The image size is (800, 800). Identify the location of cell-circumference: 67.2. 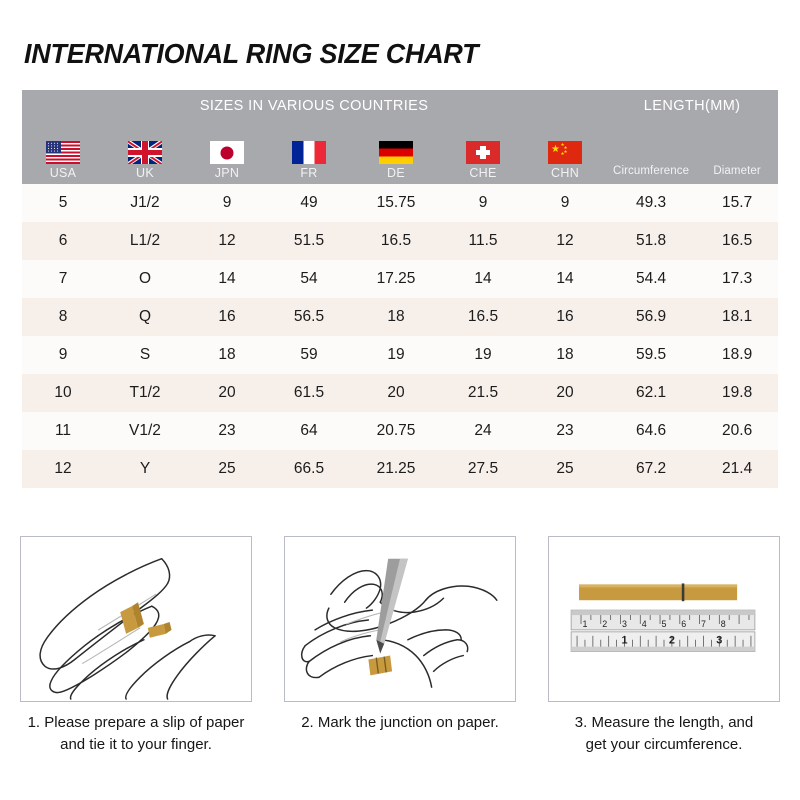
(651, 469).